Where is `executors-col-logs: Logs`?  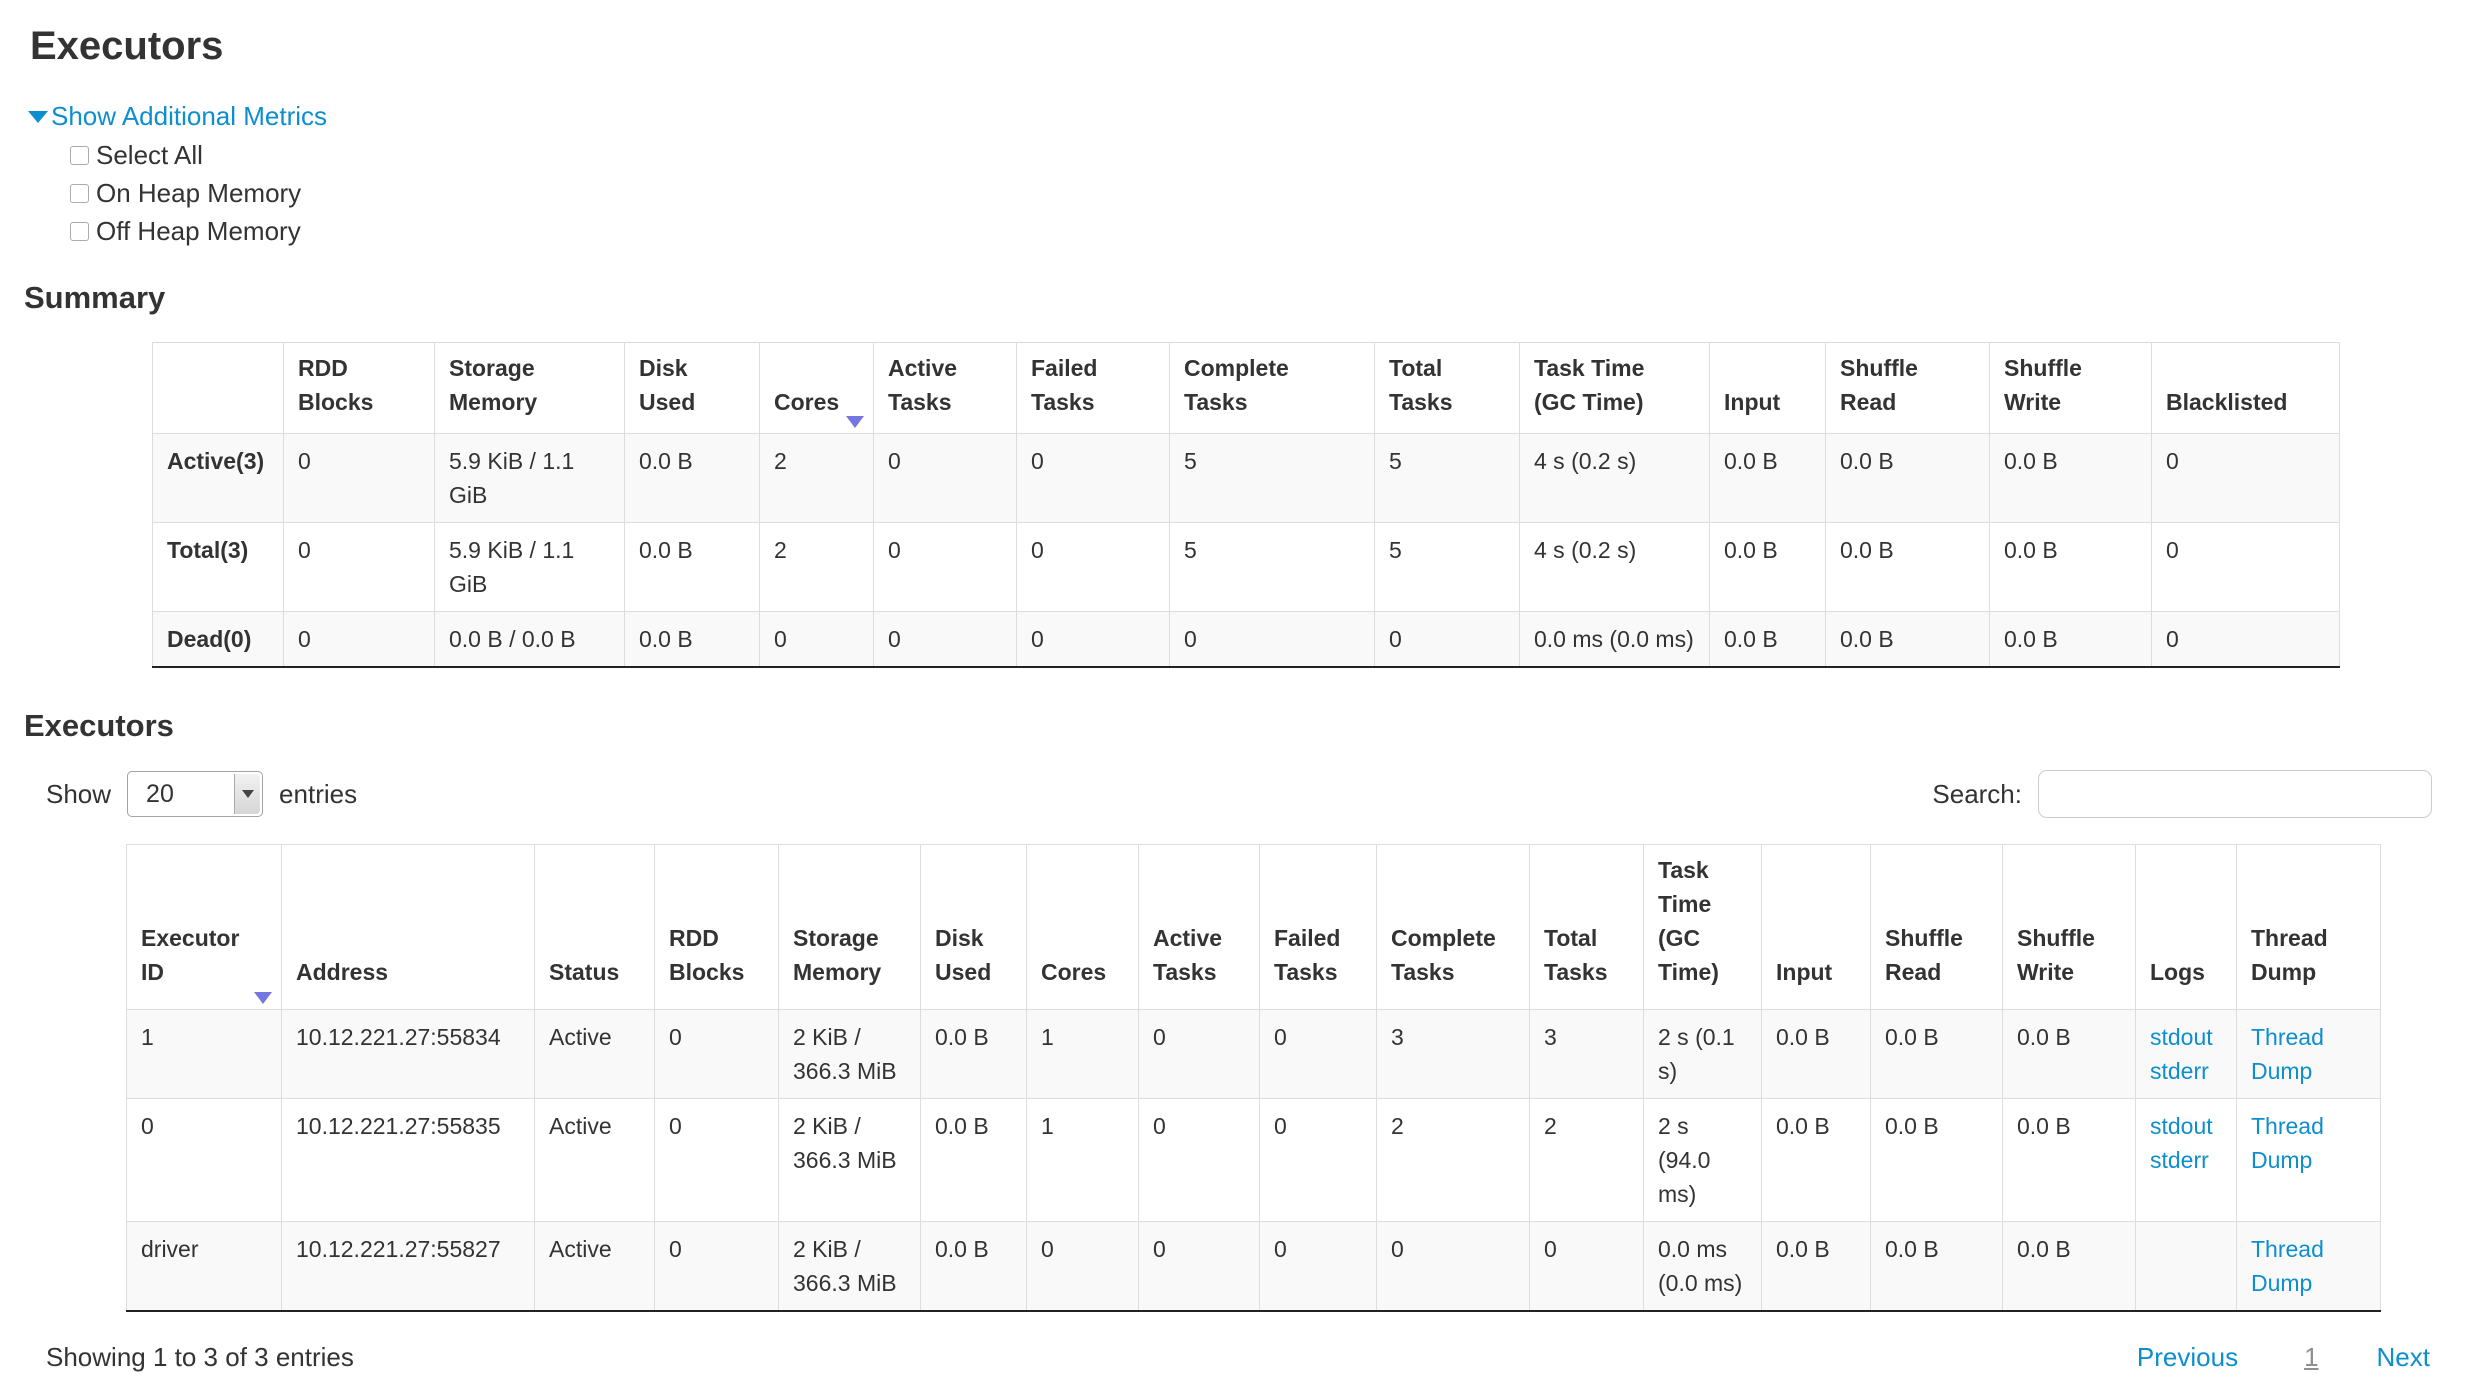
executors-col-logs: Logs is located at coordinates (2186, 927).